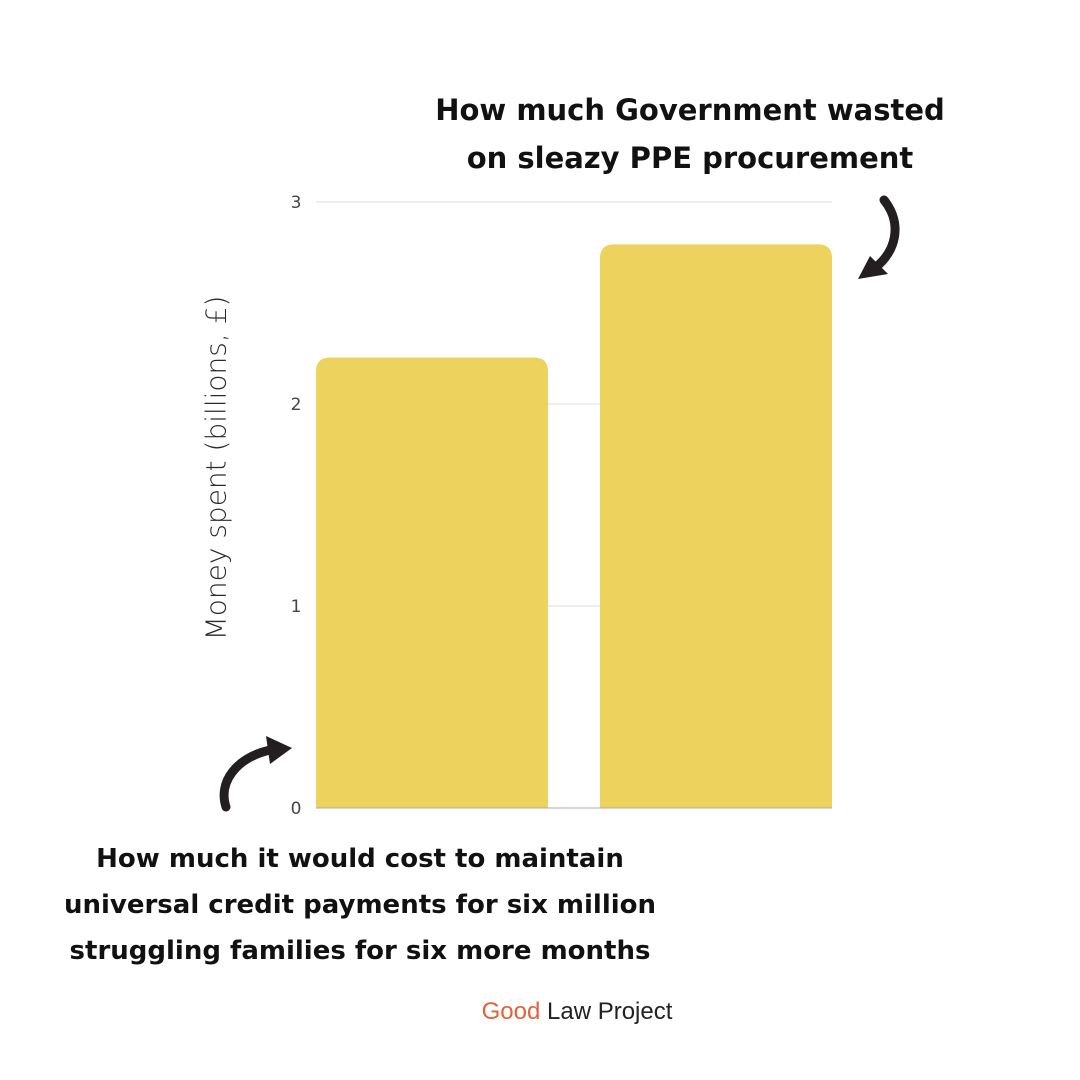 The height and width of the screenshot is (1080, 1080). What do you see at coordinates (360, 859) in the screenshot?
I see `universal-credit-annotation-line-1: How much it would cost to maintain` at bounding box center [360, 859].